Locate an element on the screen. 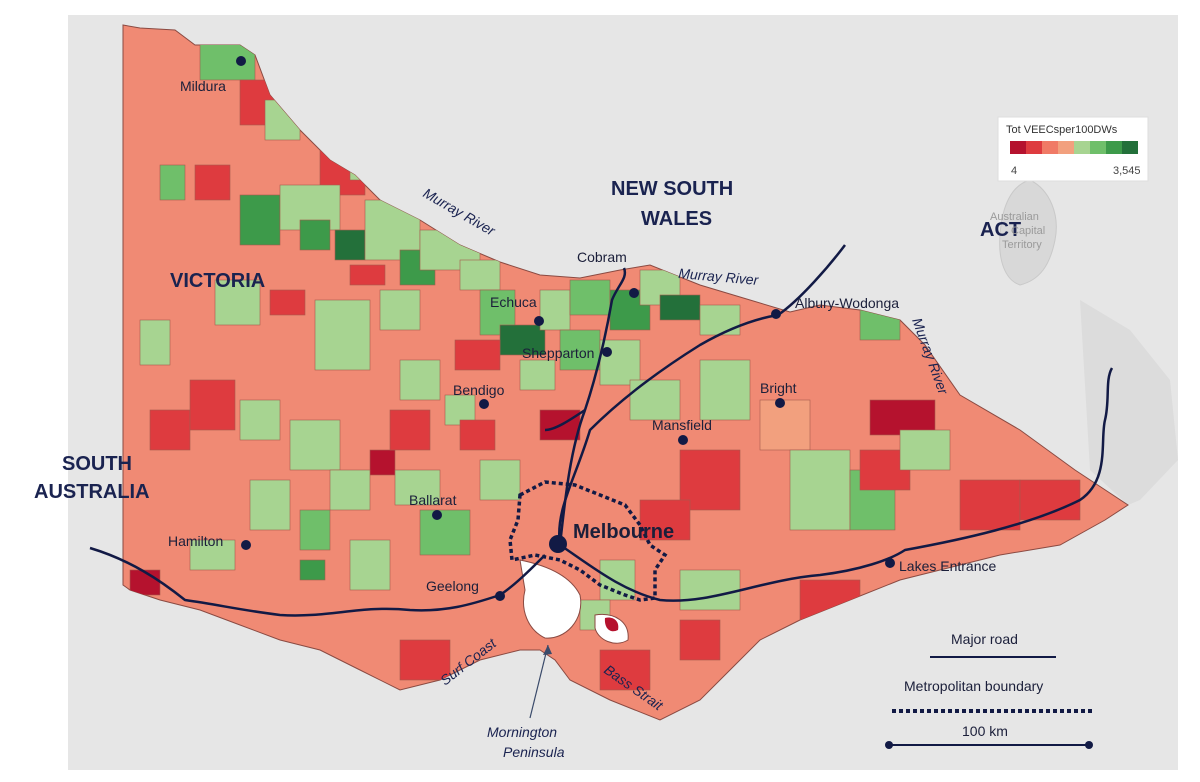 The width and height of the screenshot is (1200, 782). city-label-mansfield: Mansfield is located at coordinates (682, 425).